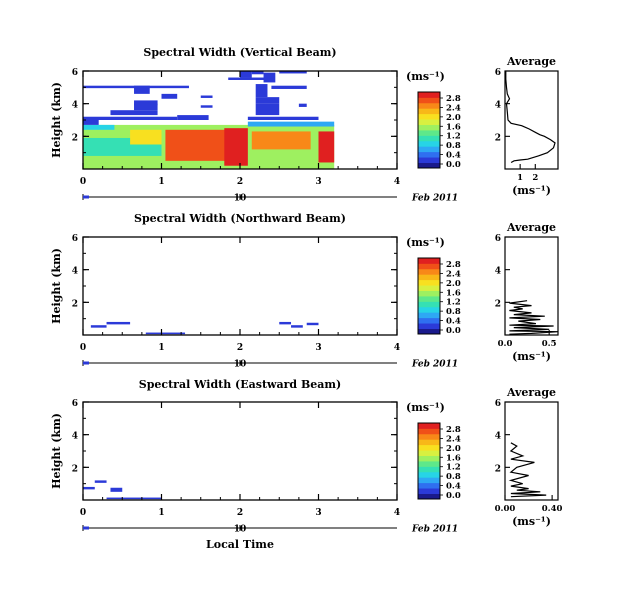 The image size is (617, 598). Describe the element at coordinates (552, 509) in the screenshot. I see `average-x-tick-label: 0.40` at that location.